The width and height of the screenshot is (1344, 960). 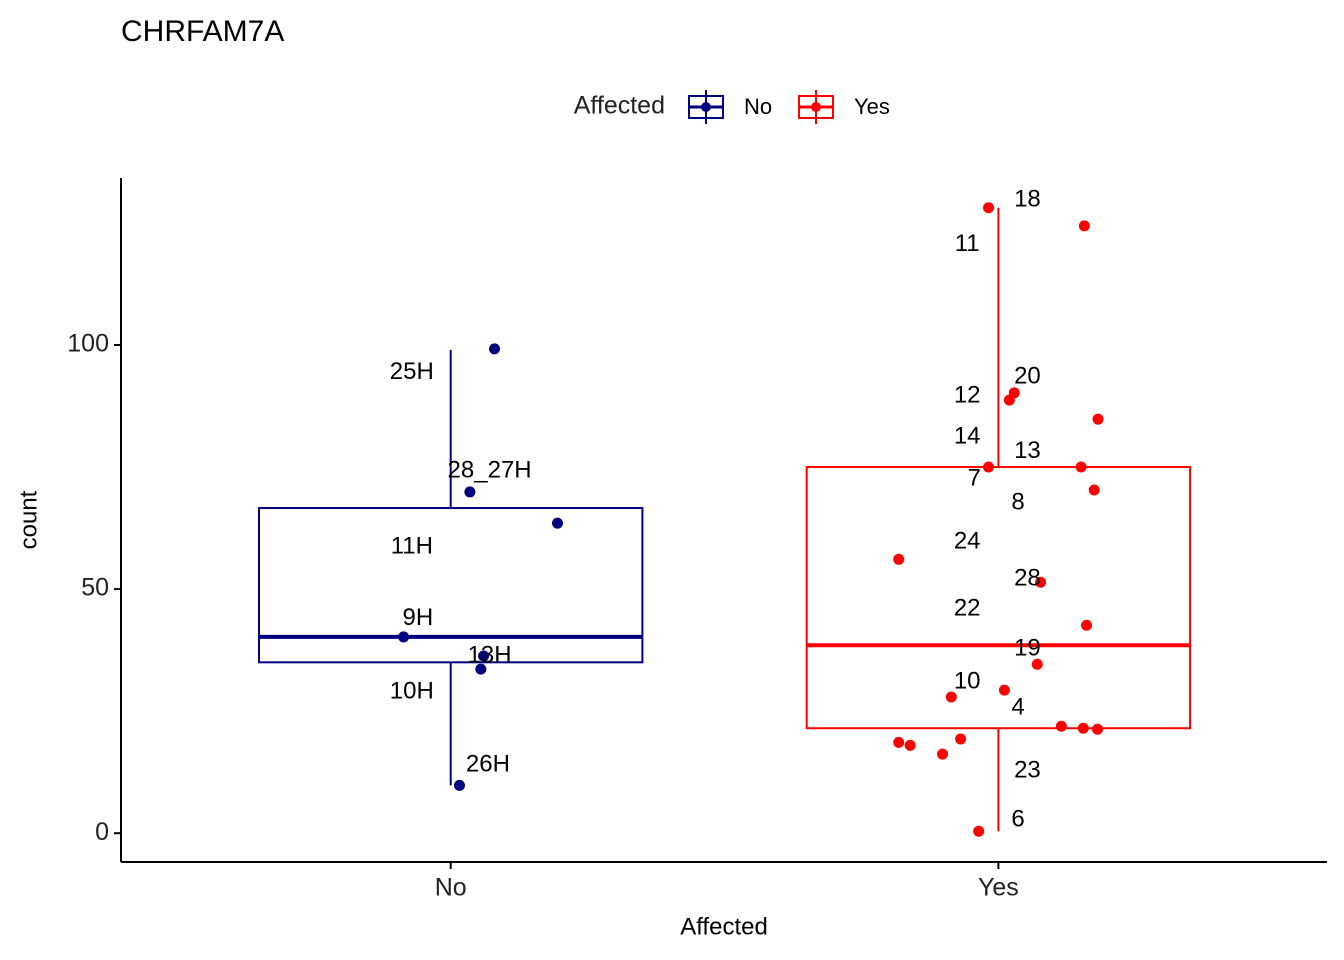 What do you see at coordinates (451, 888) in the screenshot?
I see `x-tick-label: No` at bounding box center [451, 888].